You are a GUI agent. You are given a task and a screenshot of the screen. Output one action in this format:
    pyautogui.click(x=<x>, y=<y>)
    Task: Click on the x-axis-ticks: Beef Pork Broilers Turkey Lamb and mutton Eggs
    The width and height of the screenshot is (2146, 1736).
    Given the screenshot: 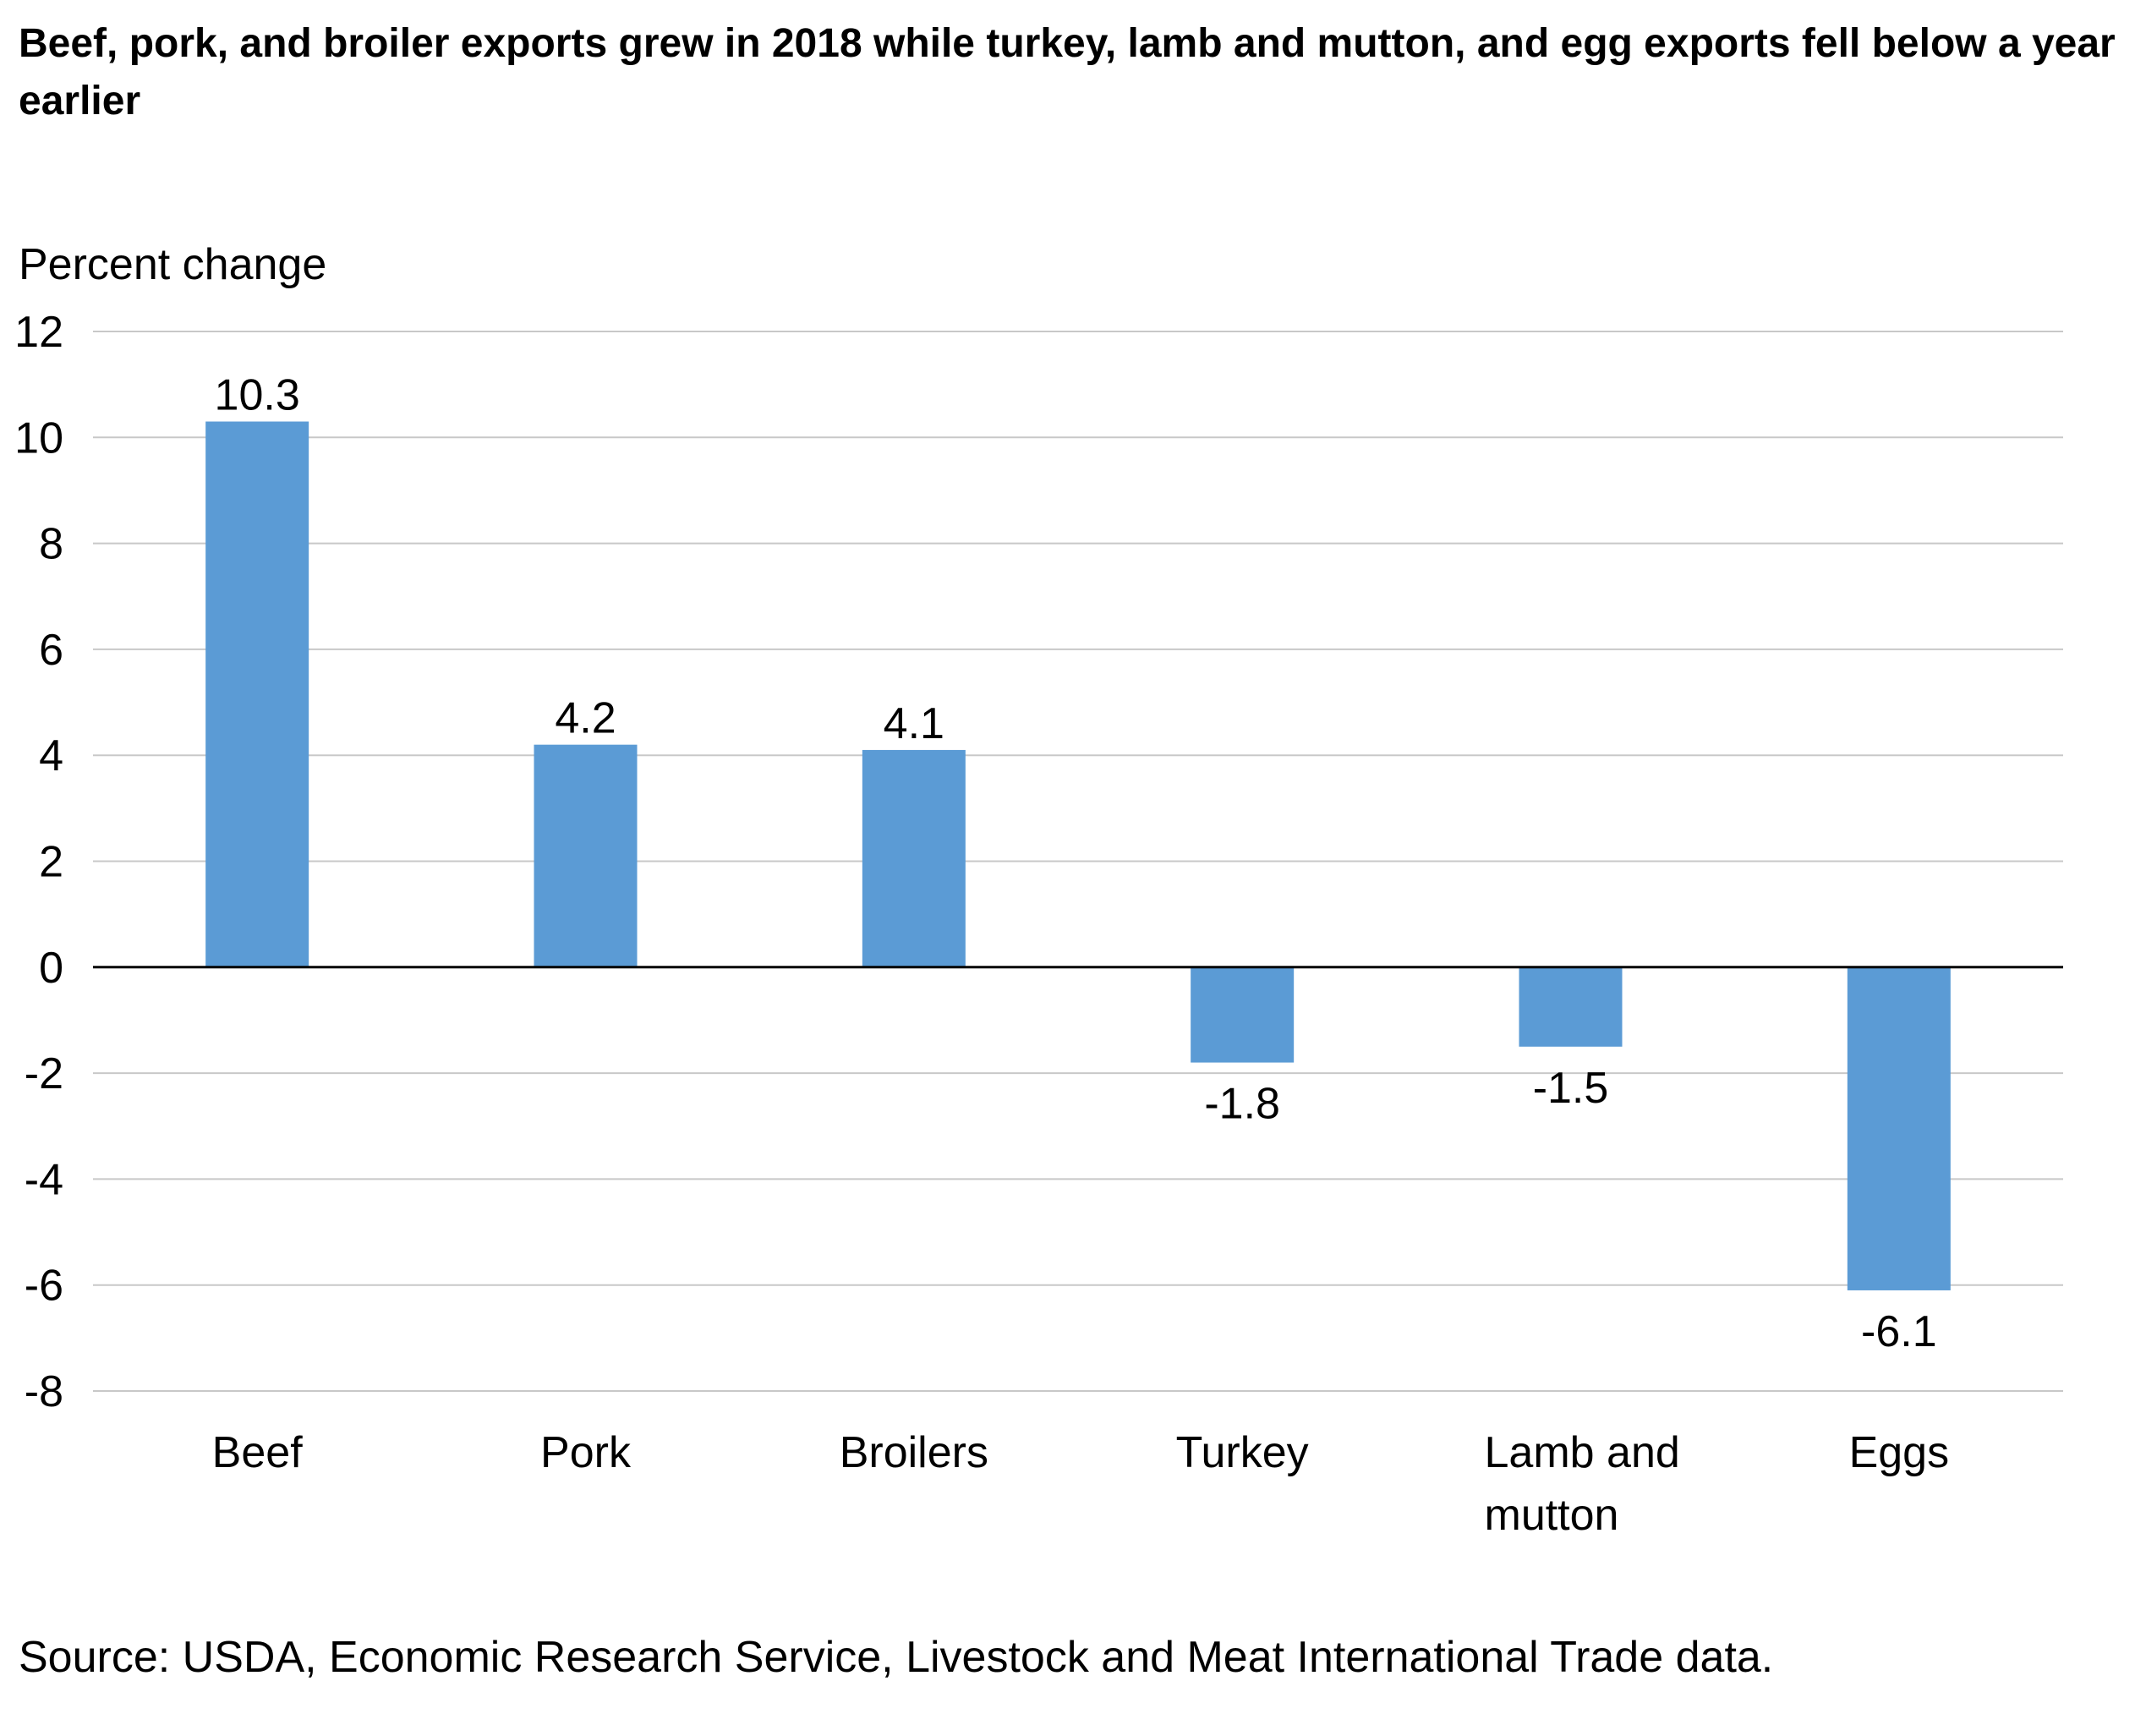 What is the action you would take?
    pyautogui.click(x=1080, y=1484)
    